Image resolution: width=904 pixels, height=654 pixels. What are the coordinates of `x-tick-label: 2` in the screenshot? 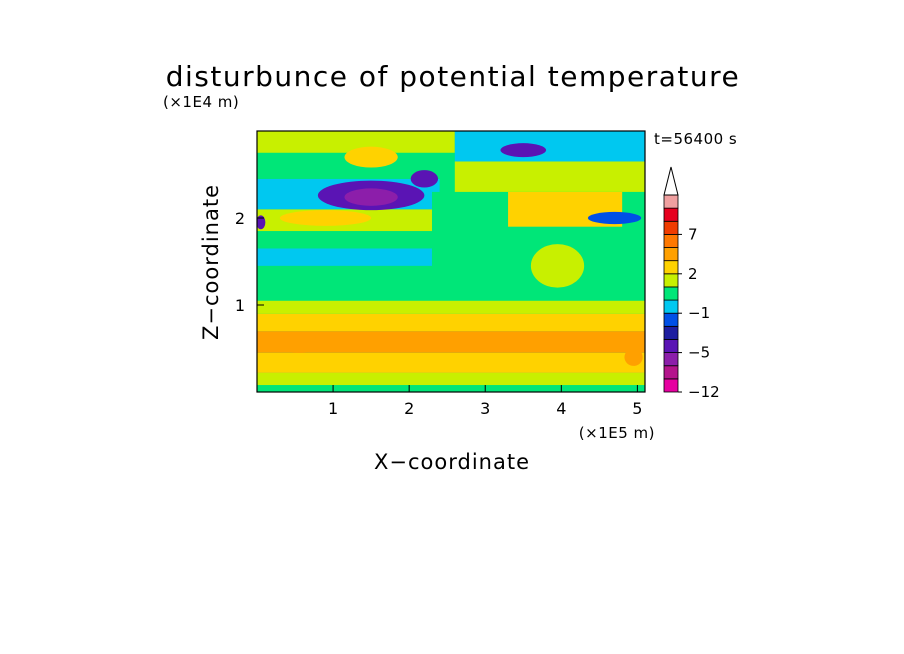 It's located at (409, 408).